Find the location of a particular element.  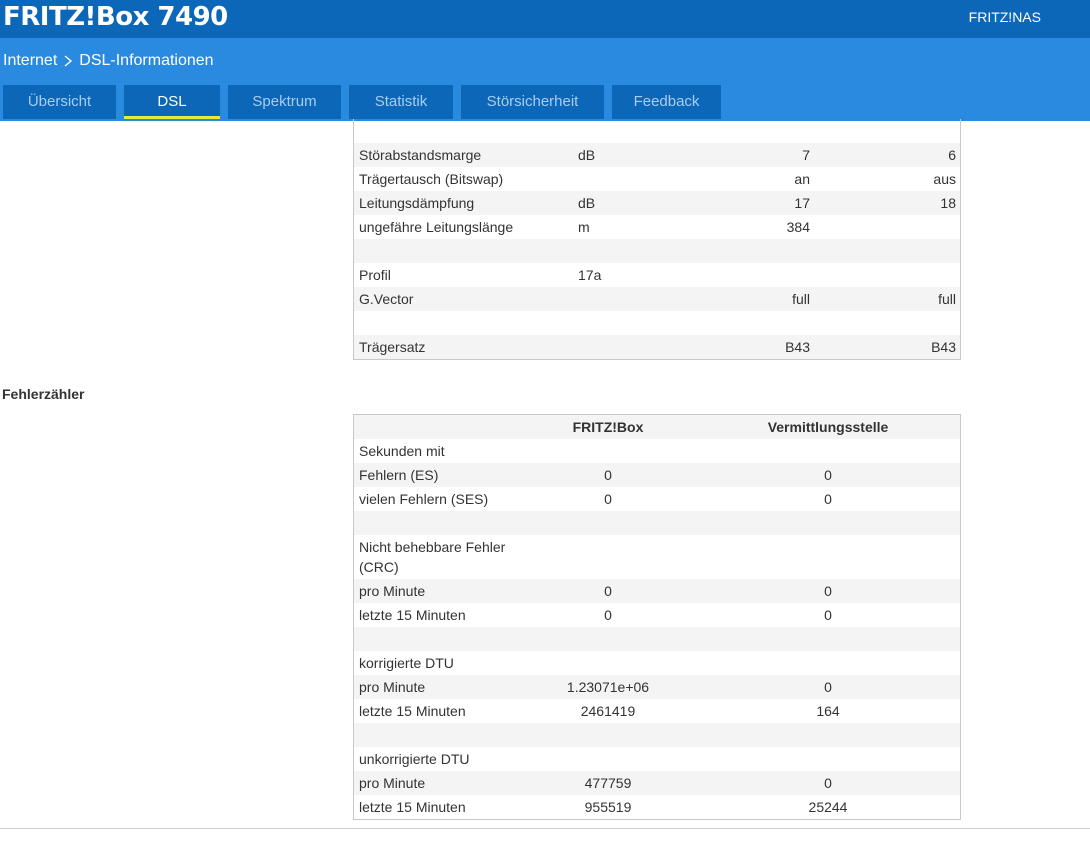

table-row: Fehlern (ES) 0 0 is located at coordinates (657, 475).